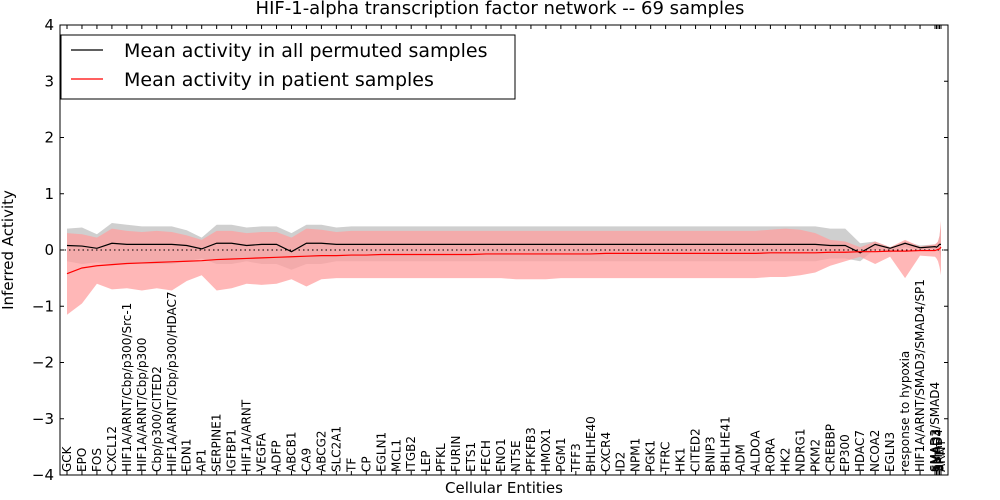  What do you see at coordinates (940, 461) in the screenshot?
I see `x-tick-label: SP1` at bounding box center [940, 461].